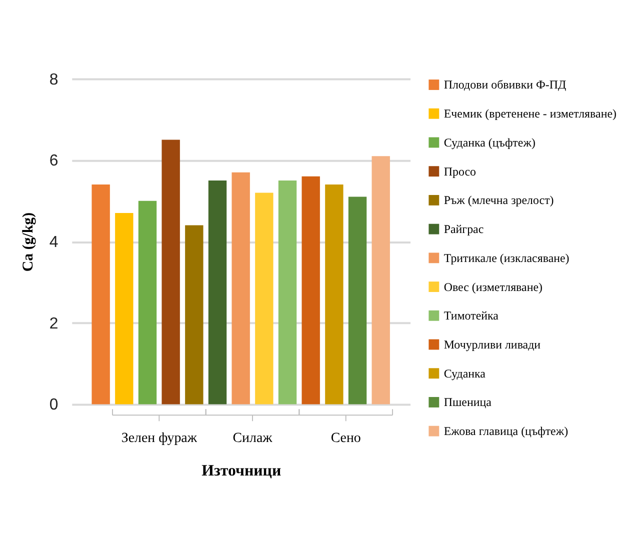  Describe the element at coordinates (472, 315) in the screenshot. I see `legend-label: Тимотейка` at that location.